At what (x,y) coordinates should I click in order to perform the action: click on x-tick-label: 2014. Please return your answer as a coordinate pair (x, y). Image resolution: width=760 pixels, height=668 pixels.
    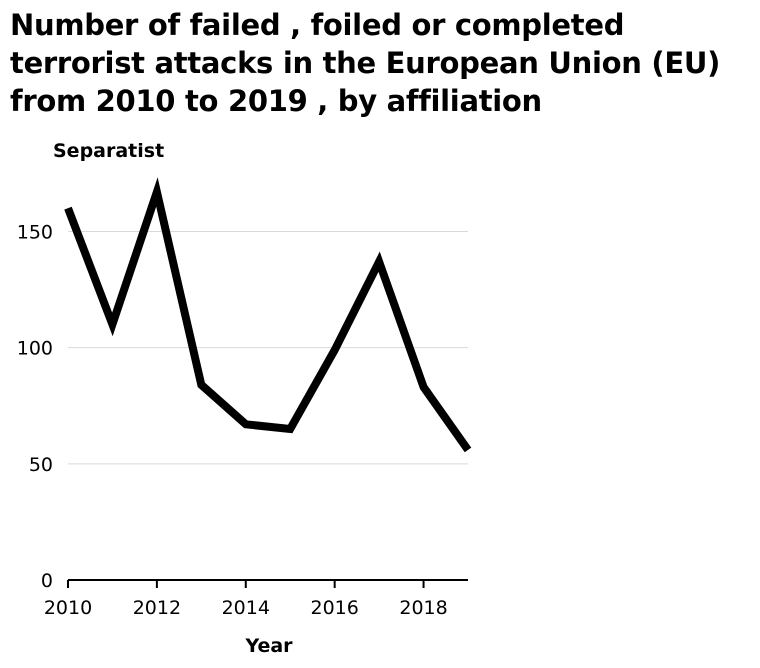
    Looking at the image, I should click on (246, 608).